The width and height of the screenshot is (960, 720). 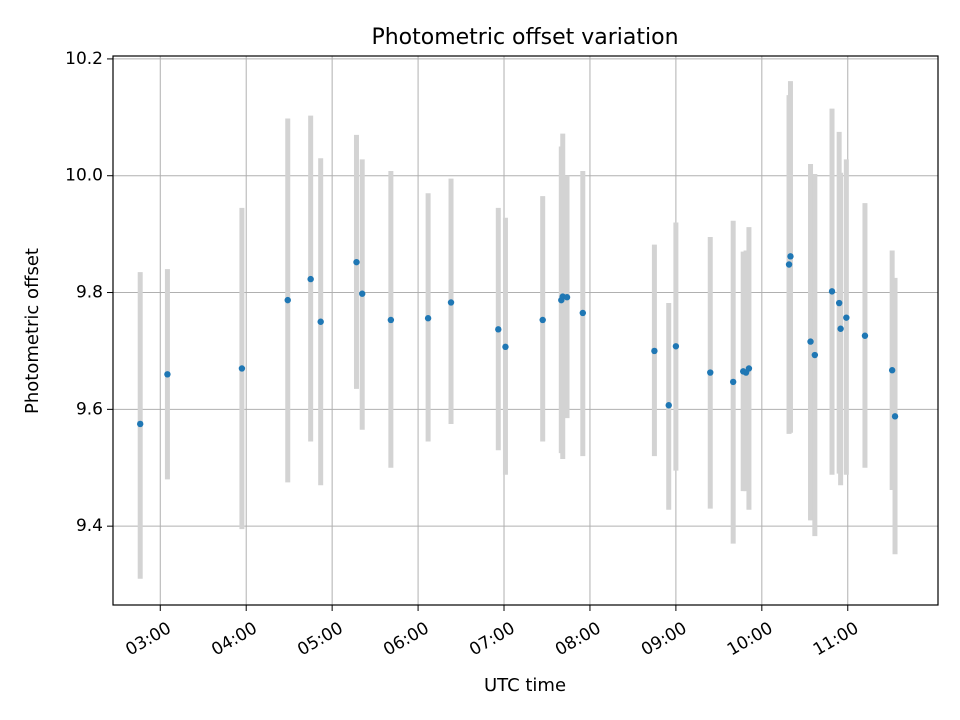 I want to click on y-tick-label: 9.8, so click(x=89, y=293).